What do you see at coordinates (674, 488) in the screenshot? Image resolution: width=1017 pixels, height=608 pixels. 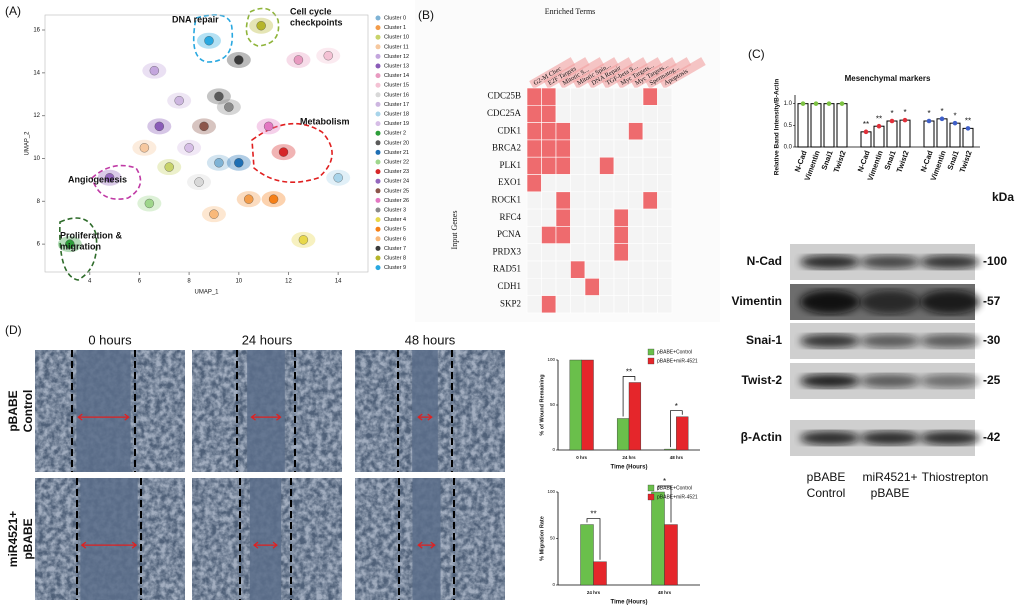 I see `legend-label: pBABE+Control` at bounding box center [674, 488].